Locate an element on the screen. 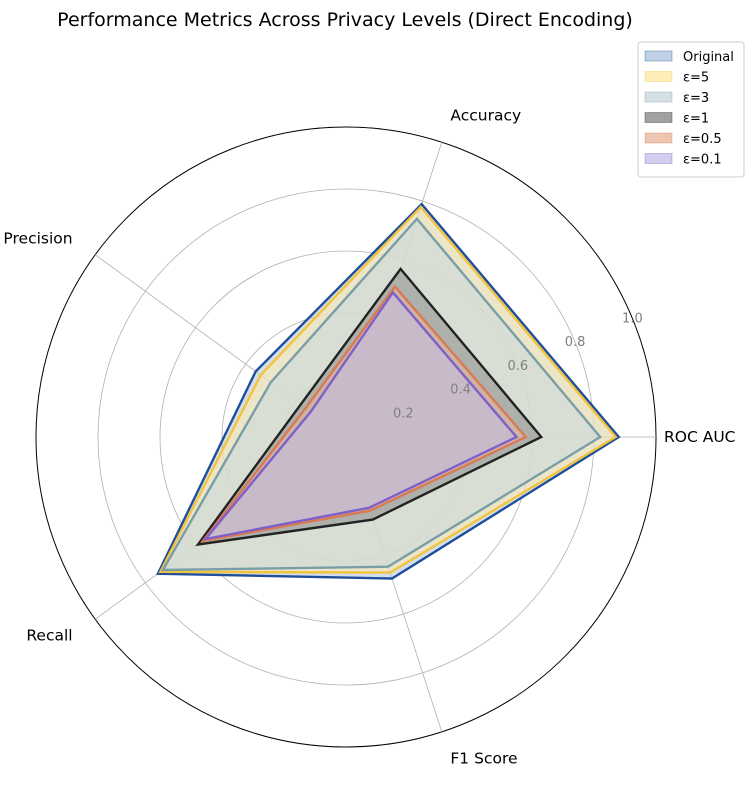  radial-tick-labels: 0.2 0.4 0.6 0.8 1.0 is located at coordinates (518, 366).